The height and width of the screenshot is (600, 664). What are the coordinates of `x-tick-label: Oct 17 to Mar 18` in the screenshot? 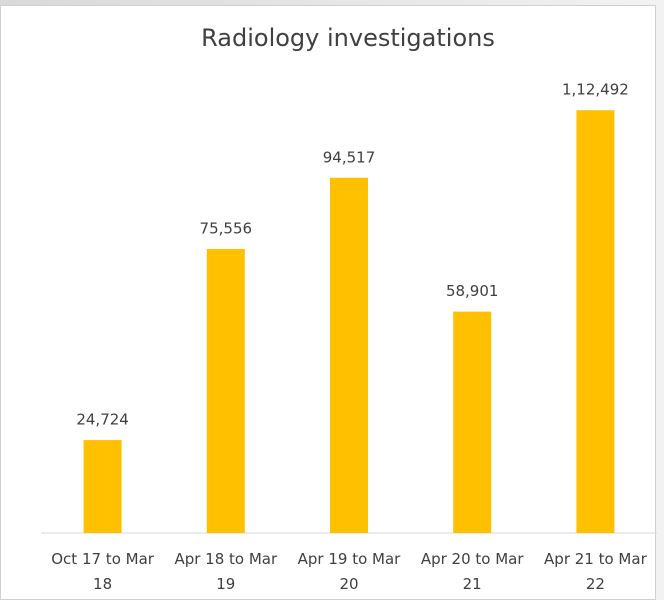 It's located at (102, 571).